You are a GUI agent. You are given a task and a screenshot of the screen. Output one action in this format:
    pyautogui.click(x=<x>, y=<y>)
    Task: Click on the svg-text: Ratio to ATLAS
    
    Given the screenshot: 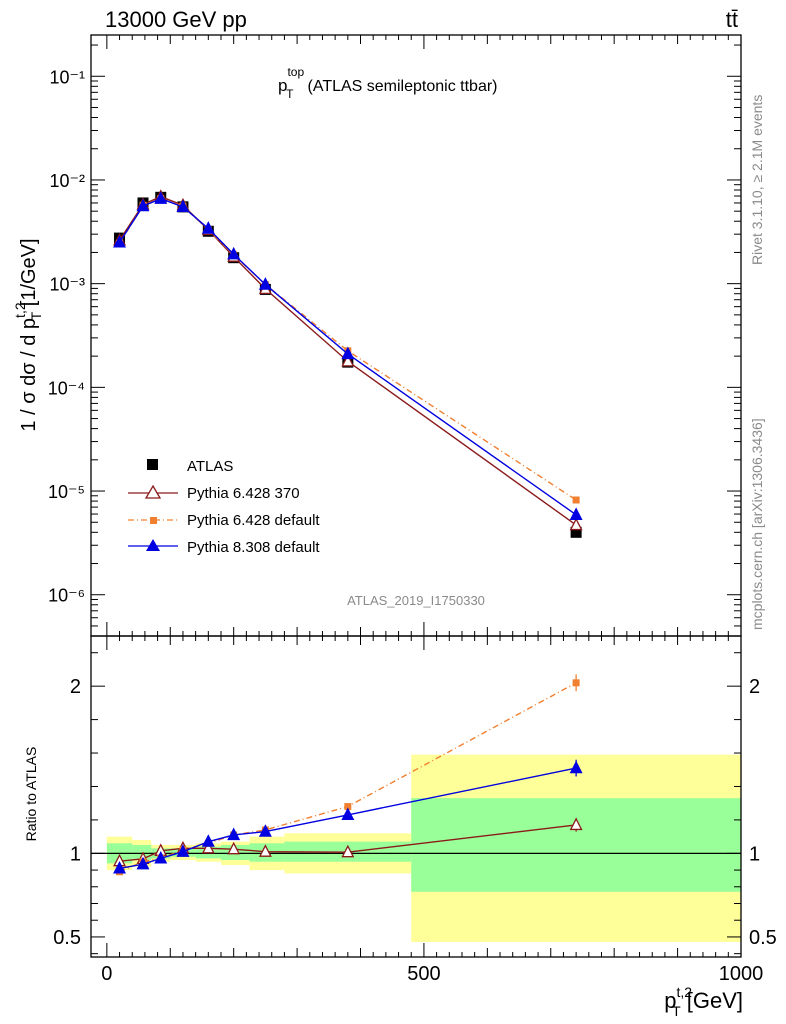 What is the action you would take?
    pyautogui.click(x=31, y=794)
    